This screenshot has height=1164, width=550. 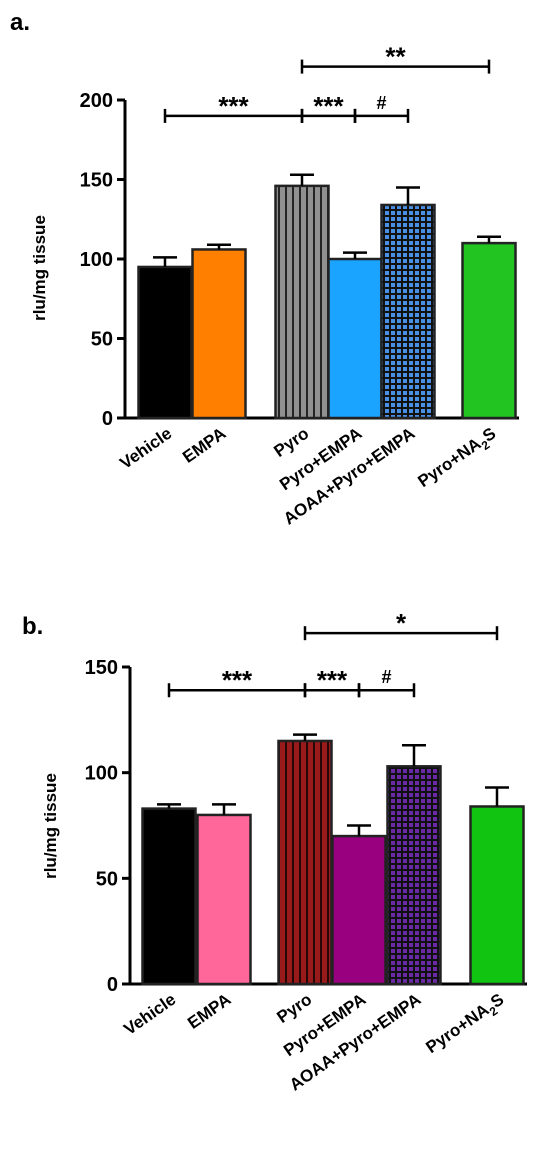 I want to click on panel-b-y-tick-label: 0, so click(x=112, y=985).